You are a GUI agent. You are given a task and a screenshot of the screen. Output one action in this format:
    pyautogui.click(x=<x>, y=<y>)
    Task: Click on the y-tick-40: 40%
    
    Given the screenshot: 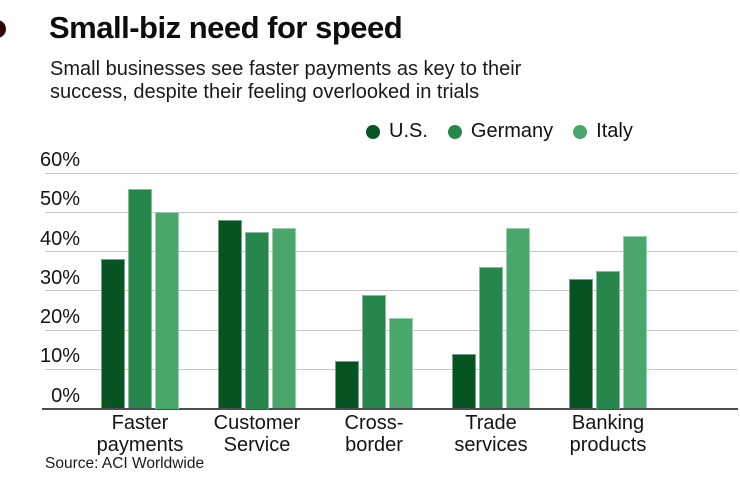 What is the action you would take?
    pyautogui.click(x=59, y=238)
    